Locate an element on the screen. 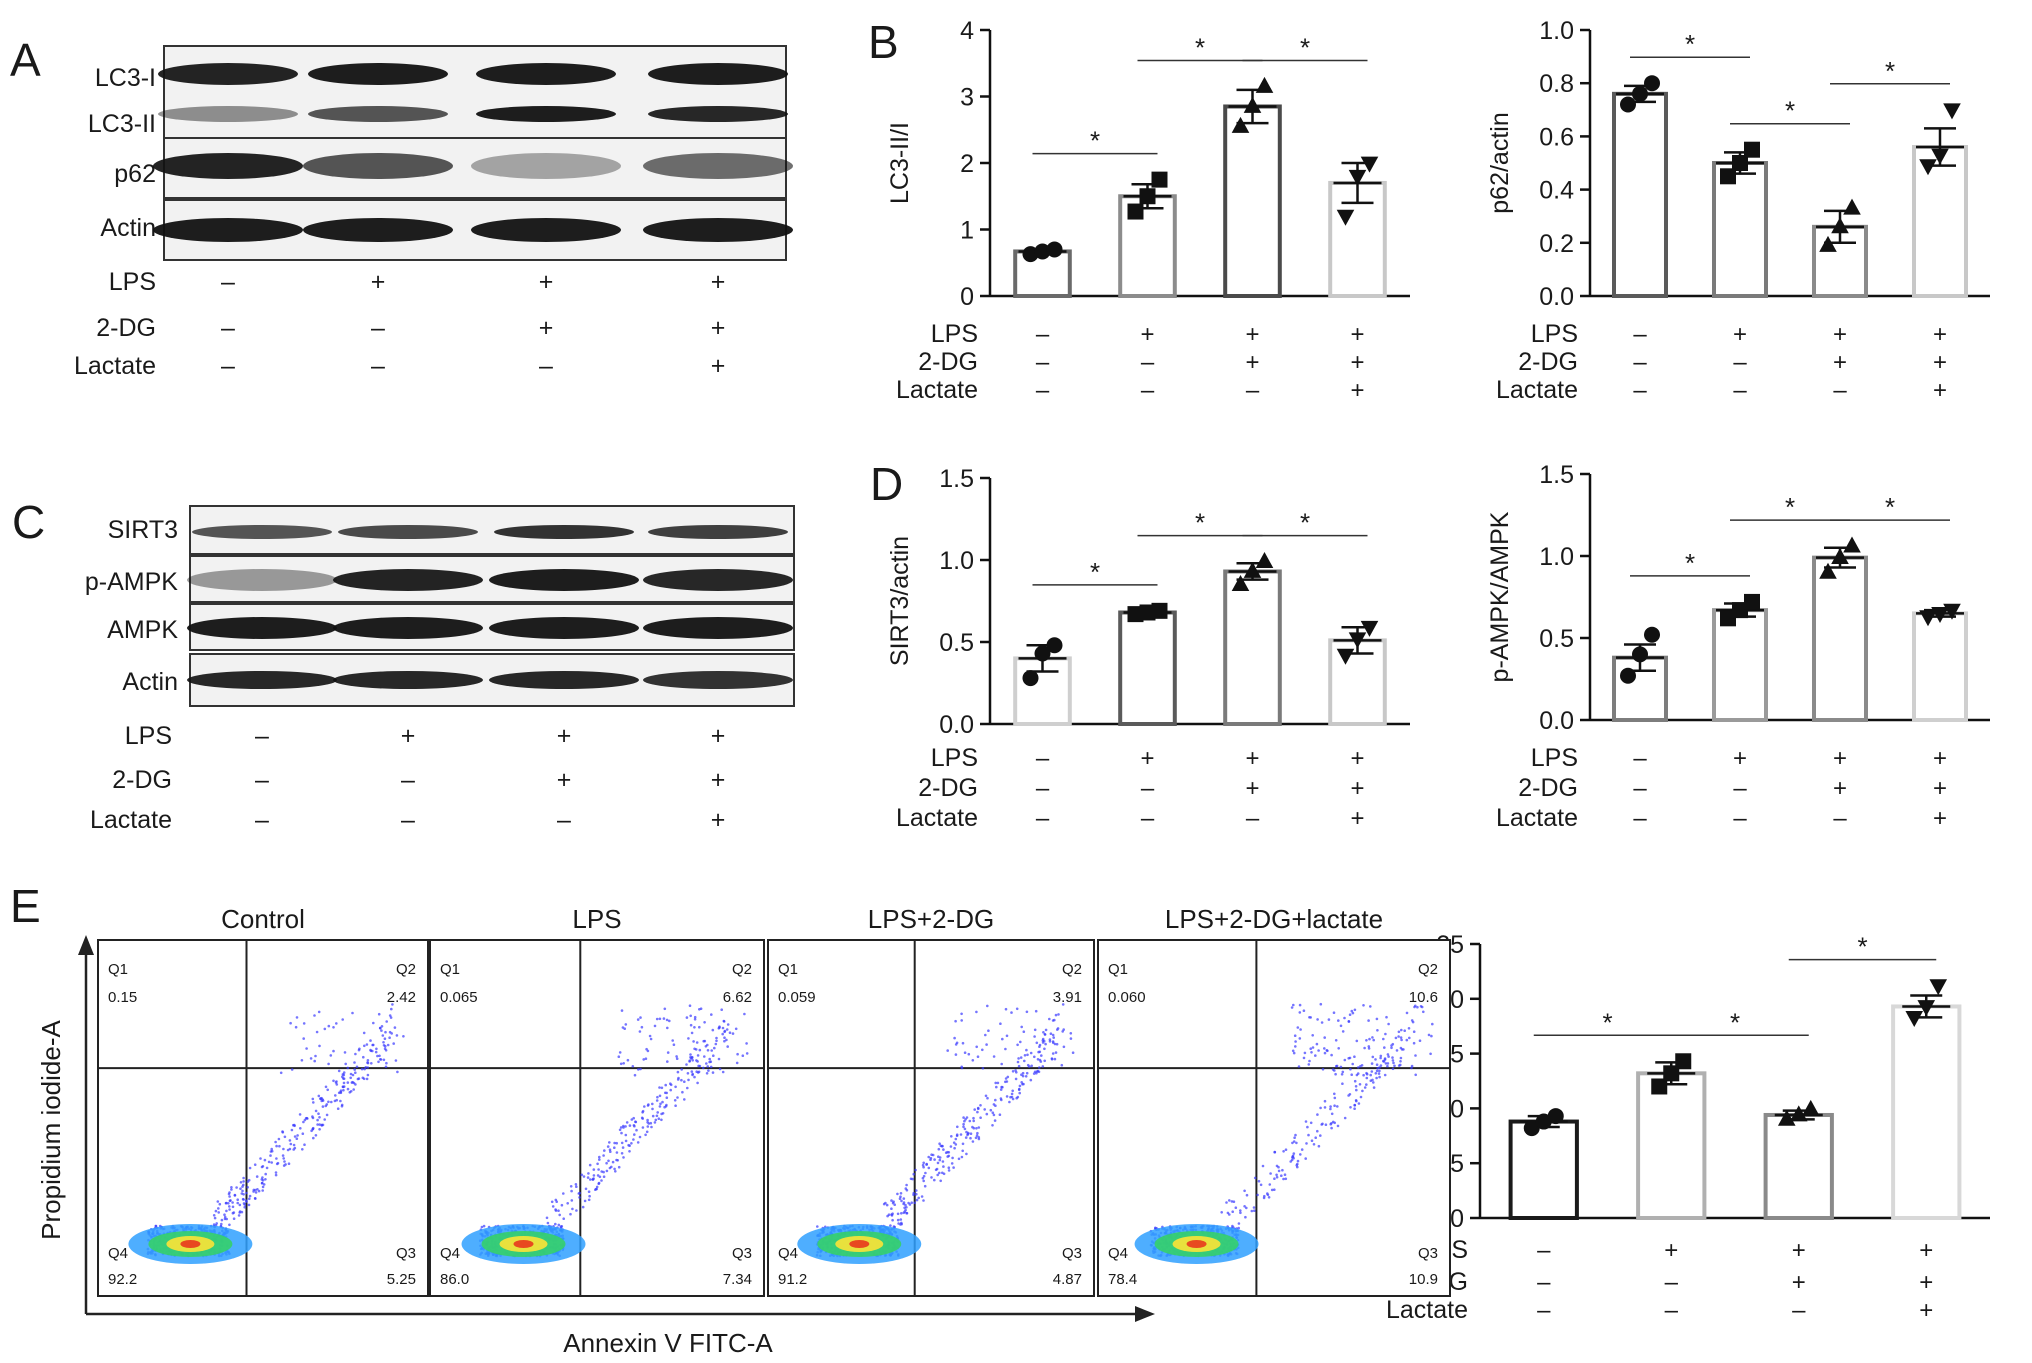  y-tick-label: 0.4 is located at coordinates (1556, 191).